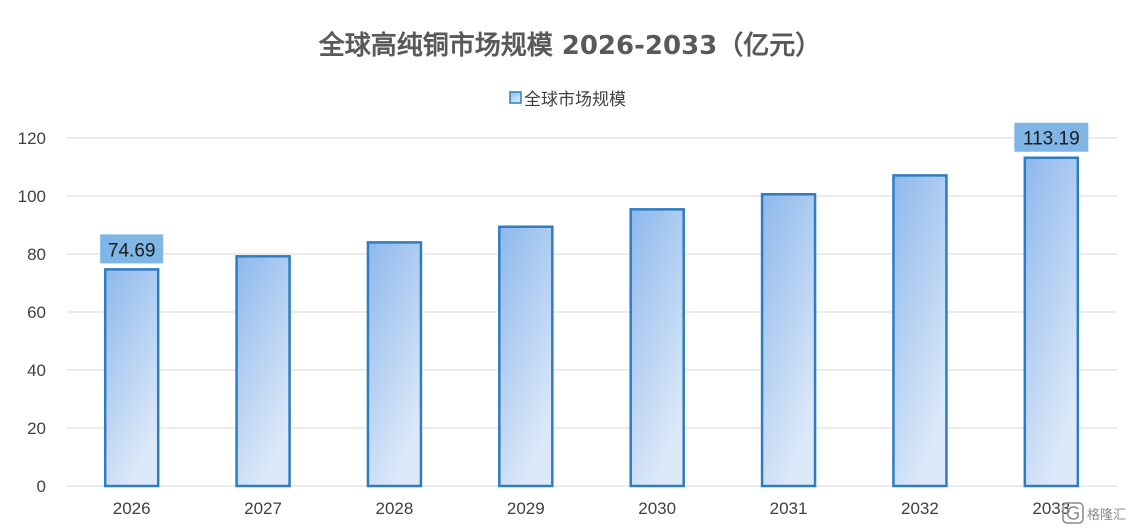  What do you see at coordinates (1073, 513) in the screenshot?
I see `glh-logo-icon` at bounding box center [1073, 513].